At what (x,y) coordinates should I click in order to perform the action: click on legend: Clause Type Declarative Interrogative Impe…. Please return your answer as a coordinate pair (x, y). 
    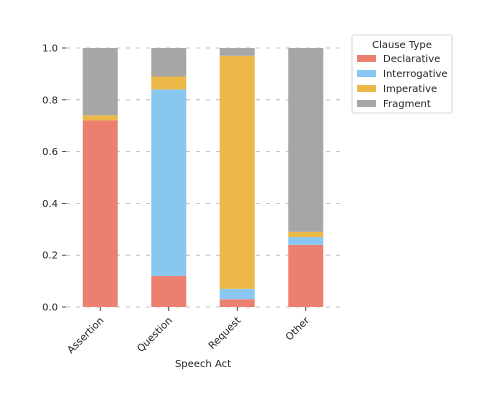
    Looking at the image, I should click on (402, 74).